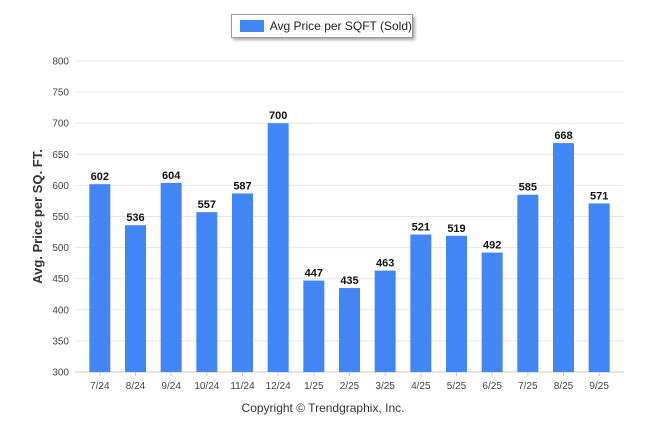  Describe the element at coordinates (340, 26) in the screenshot. I see `legend-label: Avg Price per SQFT (Sold)` at that location.